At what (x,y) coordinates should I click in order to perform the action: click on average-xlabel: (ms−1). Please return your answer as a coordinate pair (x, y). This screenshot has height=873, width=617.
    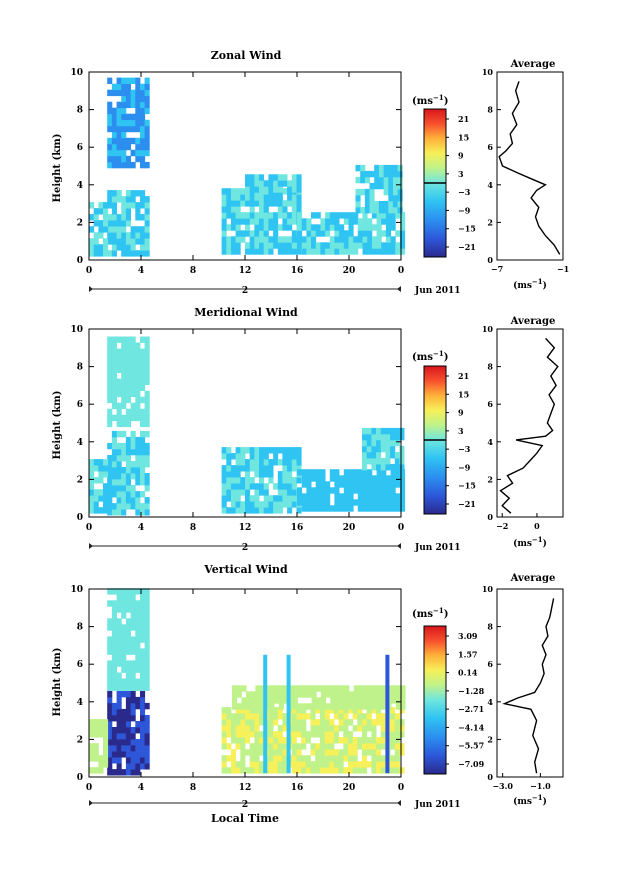
    Looking at the image, I should click on (530, 542).